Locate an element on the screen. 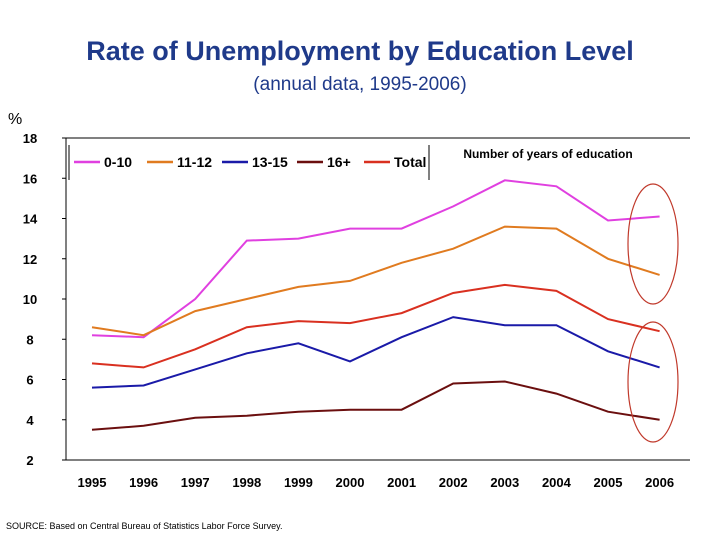 The height and width of the screenshot is (540, 720). y-axis-unit: % is located at coordinates (15, 119).